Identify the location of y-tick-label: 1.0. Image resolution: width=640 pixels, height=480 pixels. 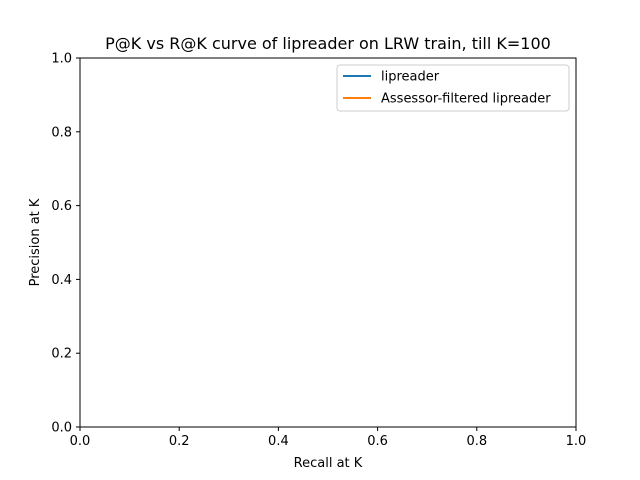
(61, 59).